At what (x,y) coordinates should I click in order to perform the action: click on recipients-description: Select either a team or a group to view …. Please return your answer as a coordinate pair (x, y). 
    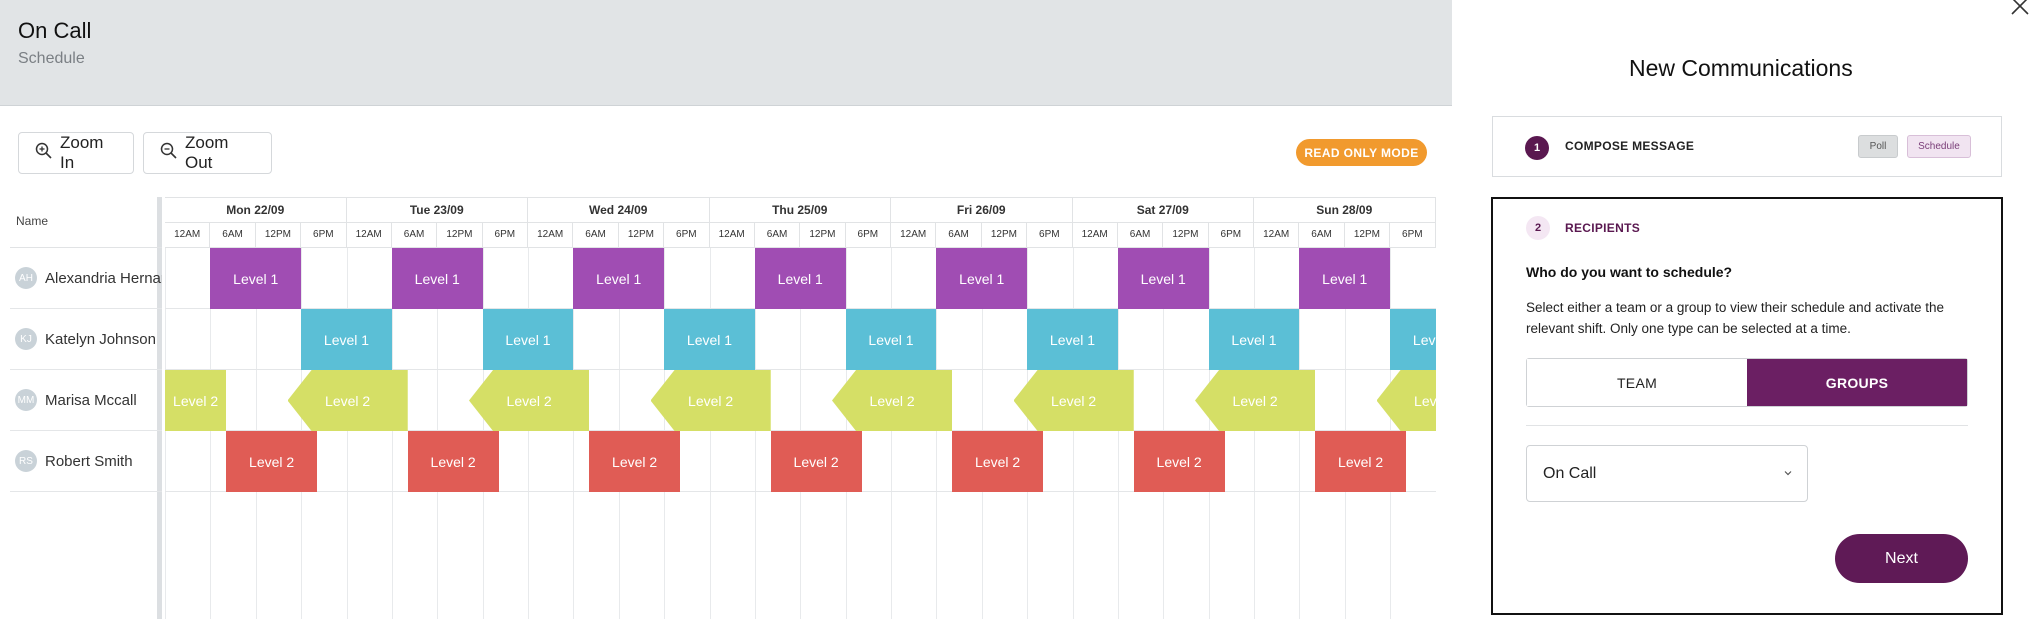
    Looking at the image, I should click on (1735, 318).